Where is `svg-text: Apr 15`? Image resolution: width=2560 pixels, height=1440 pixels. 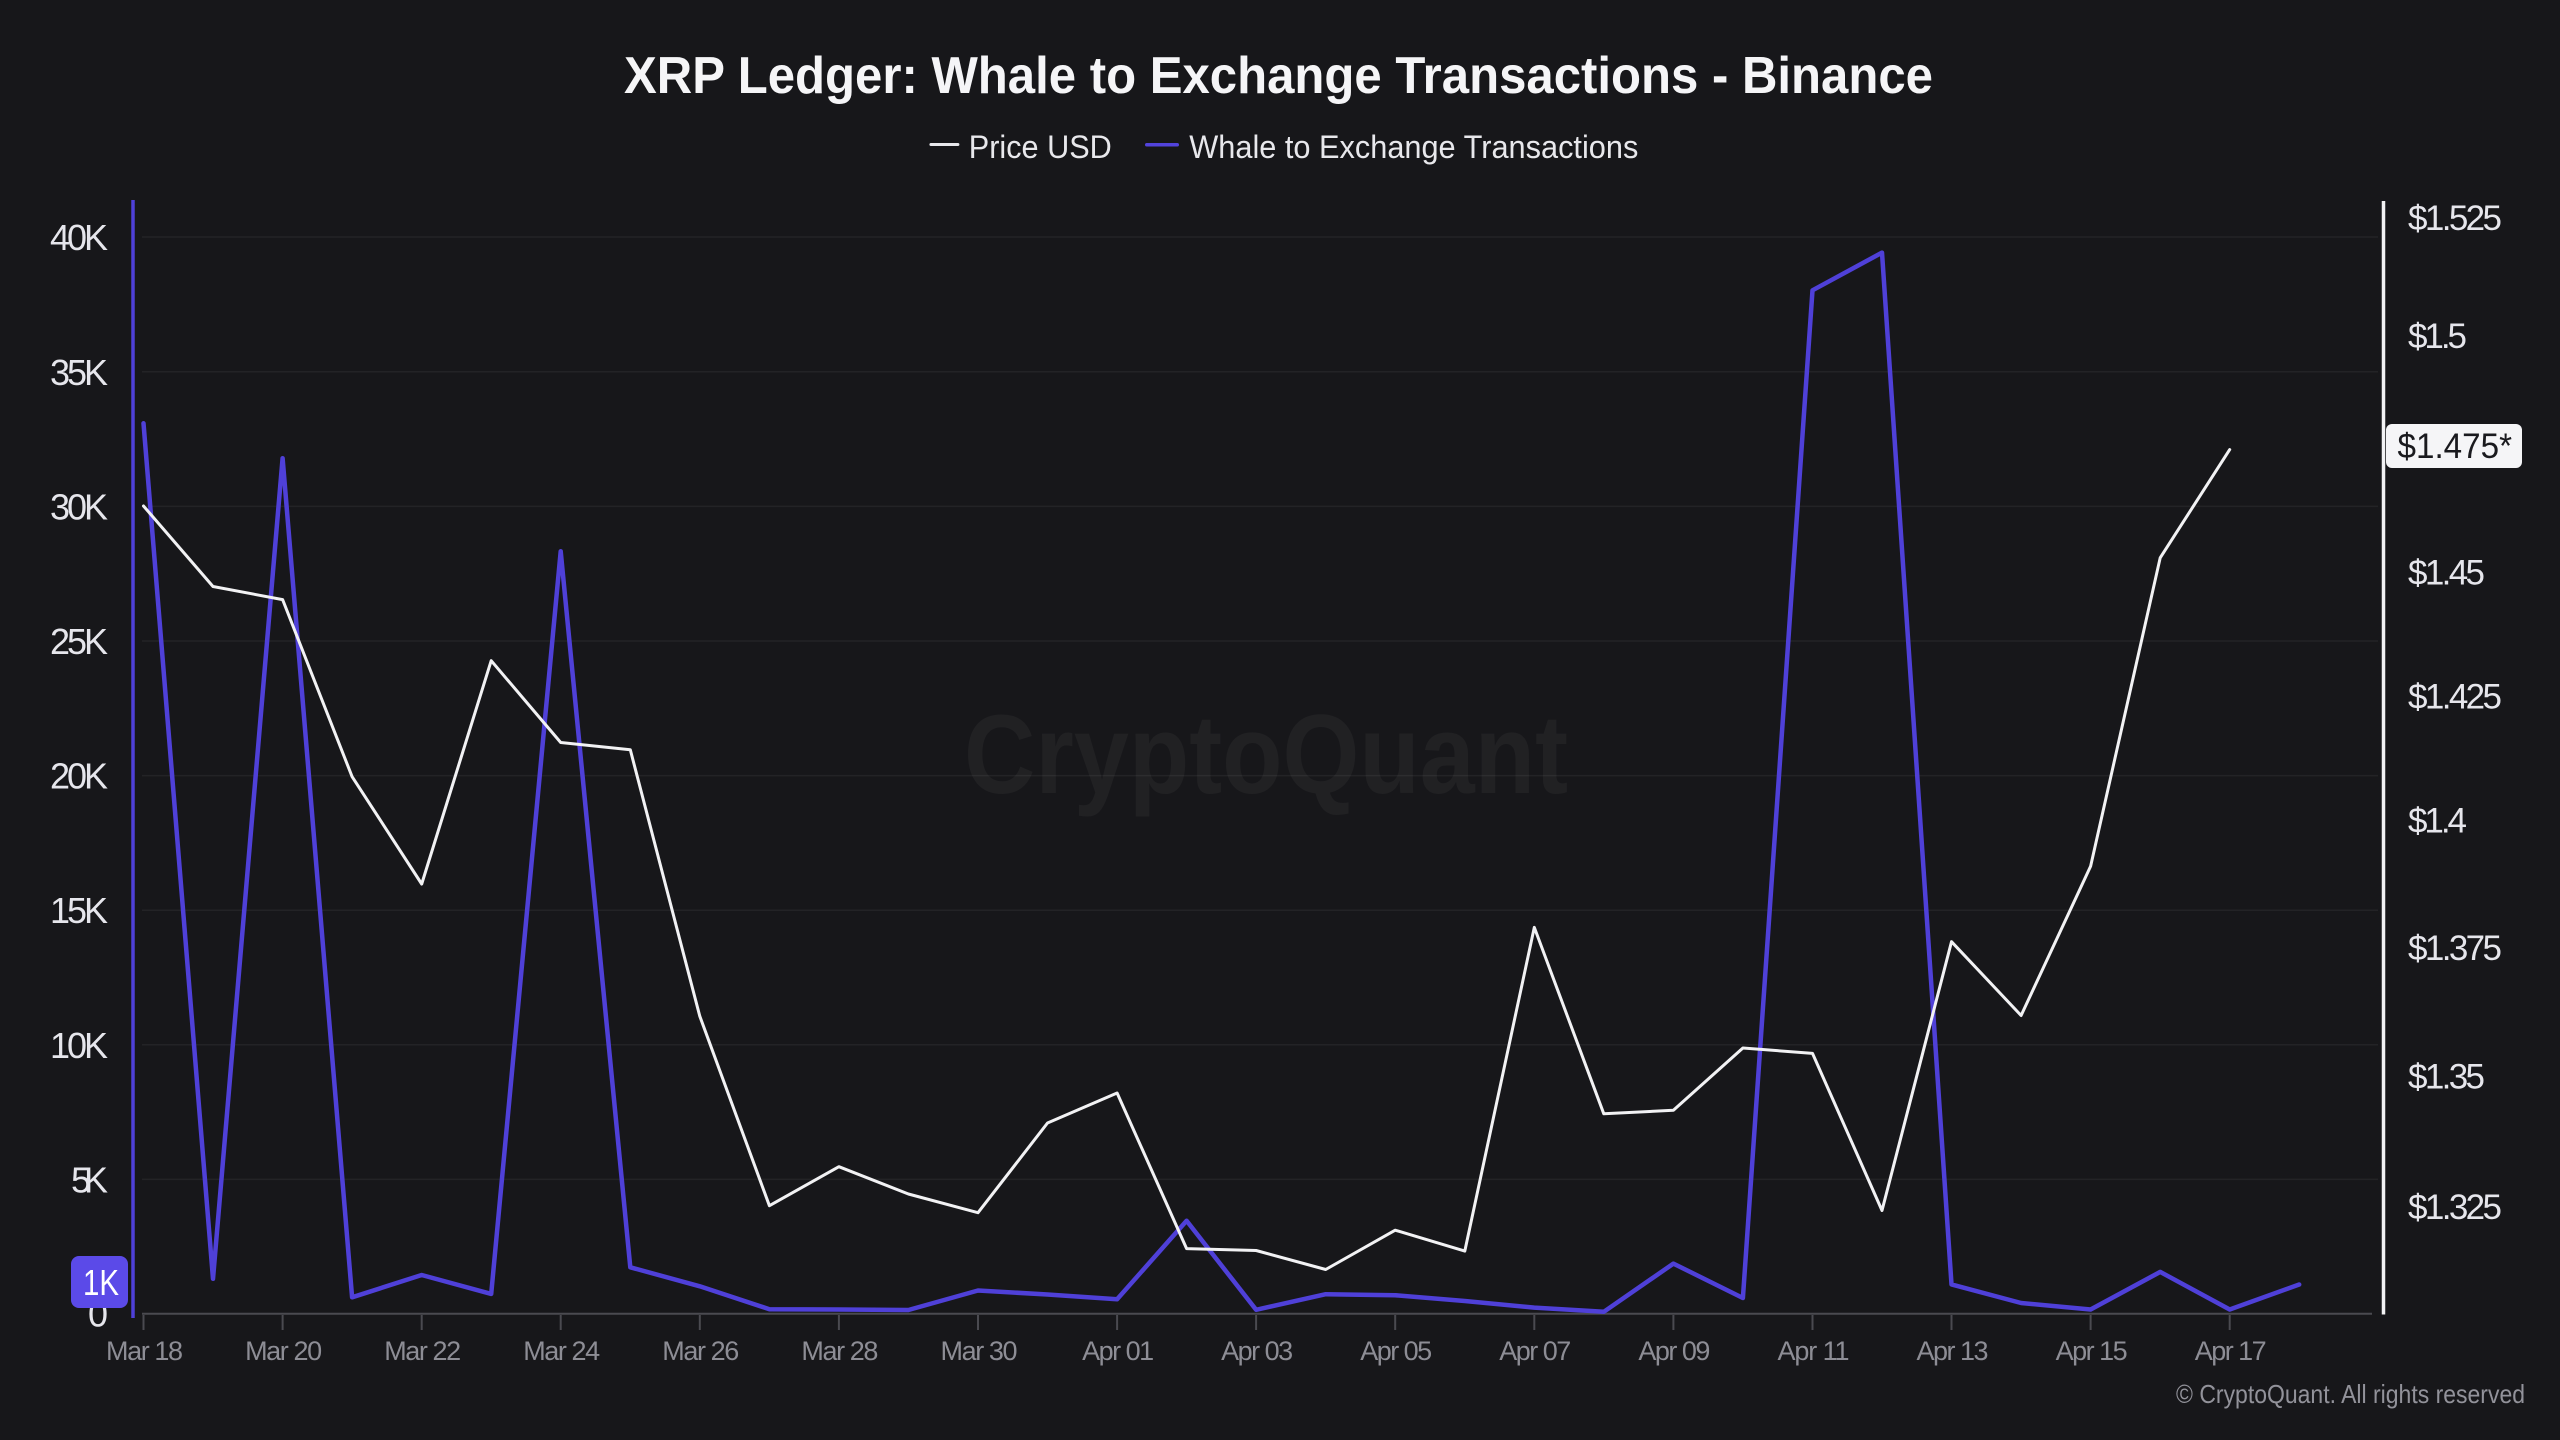 svg-text: Apr 15 is located at coordinates (2092, 1351).